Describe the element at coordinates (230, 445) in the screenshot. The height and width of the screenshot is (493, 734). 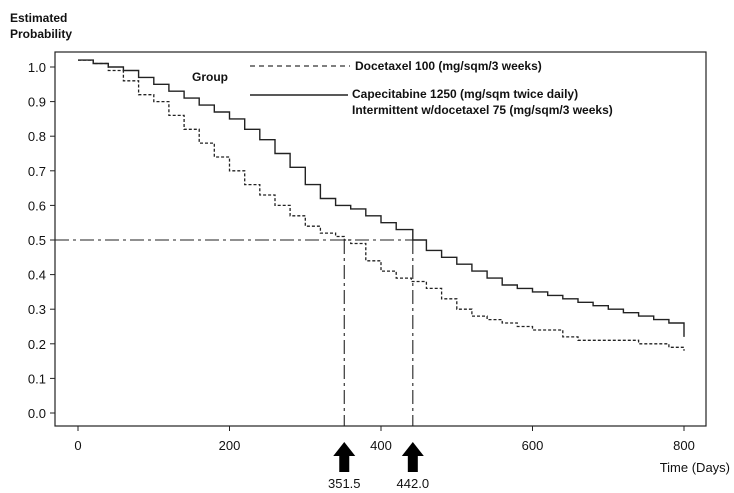
I see `x-tick-label: 200` at that location.